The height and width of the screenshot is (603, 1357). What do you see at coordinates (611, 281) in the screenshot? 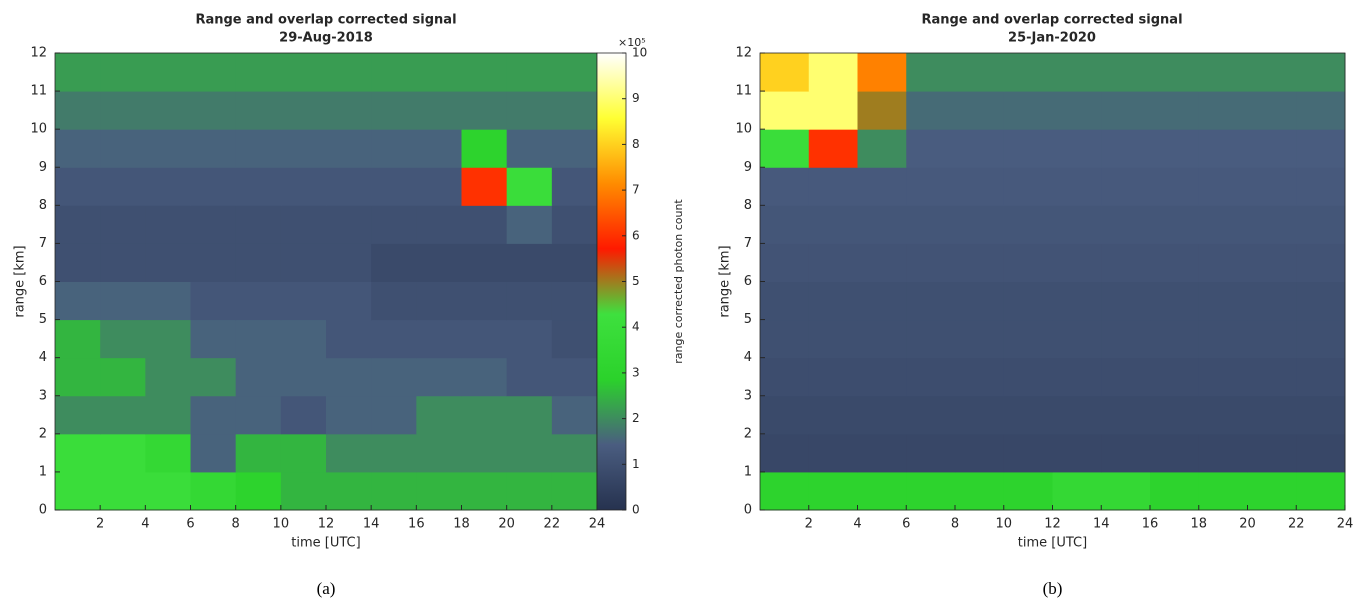
I see `colorbar` at bounding box center [611, 281].